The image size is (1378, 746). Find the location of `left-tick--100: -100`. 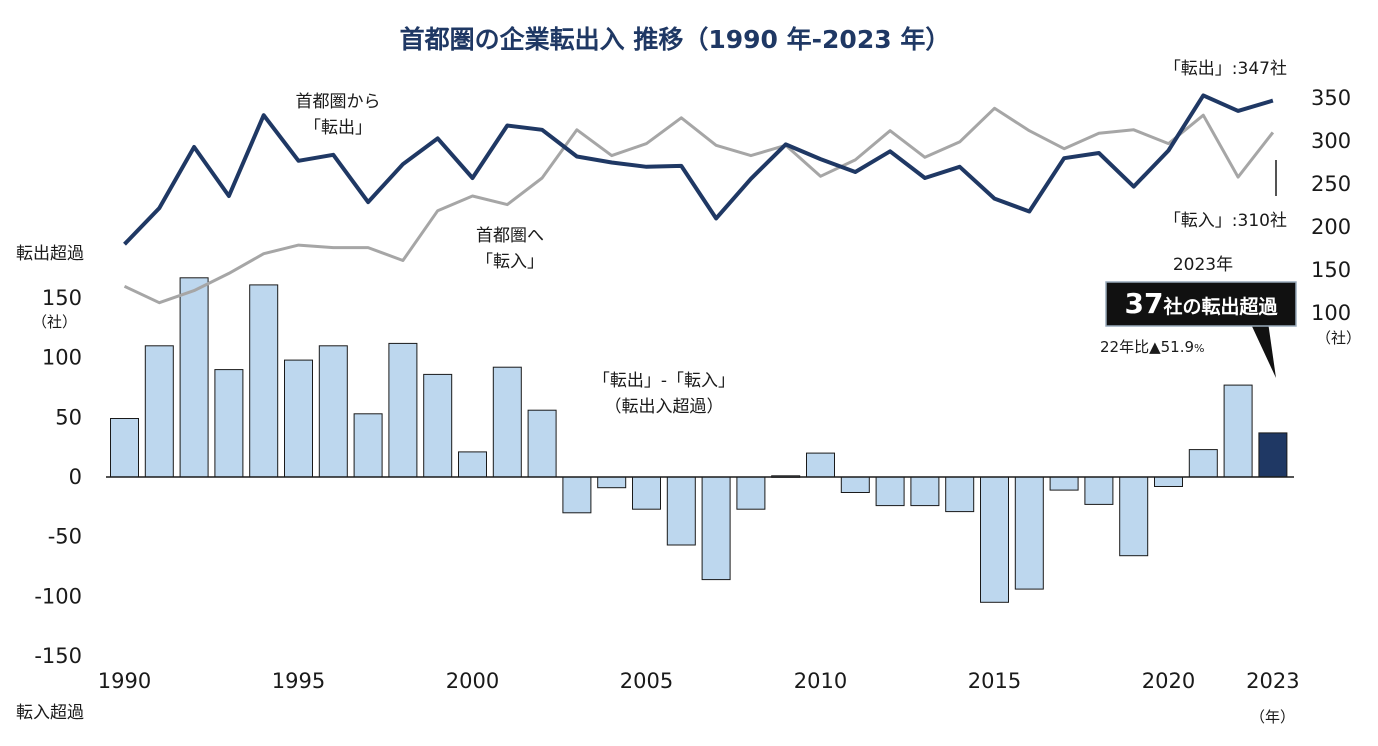

left-tick--100: -100 is located at coordinates (58, 596).